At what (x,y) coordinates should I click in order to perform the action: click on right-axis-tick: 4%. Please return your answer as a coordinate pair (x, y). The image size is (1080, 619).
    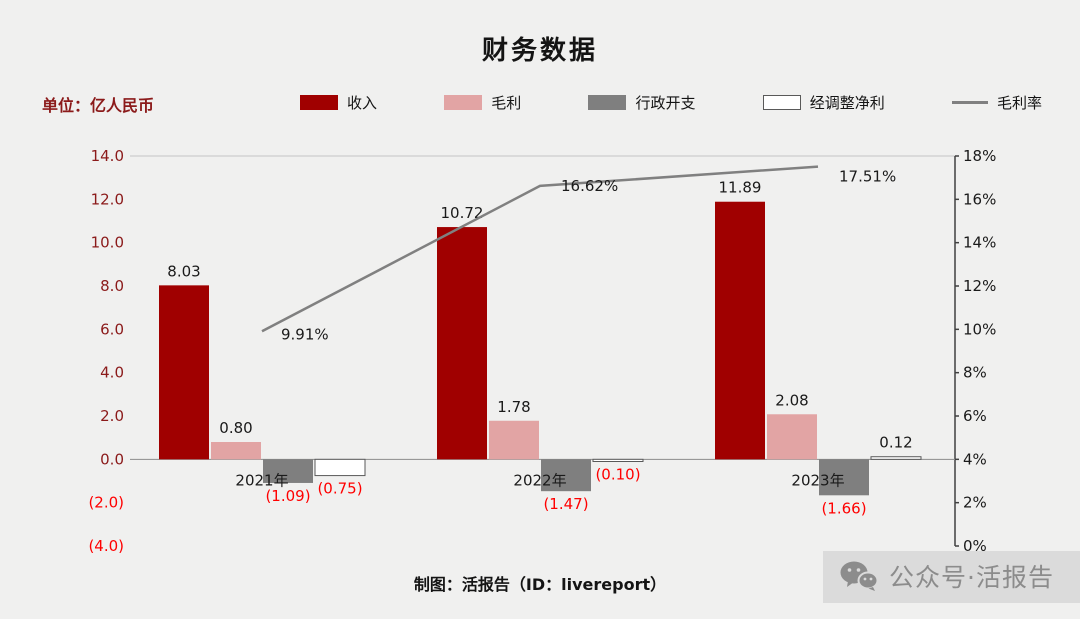
    Looking at the image, I should click on (975, 459).